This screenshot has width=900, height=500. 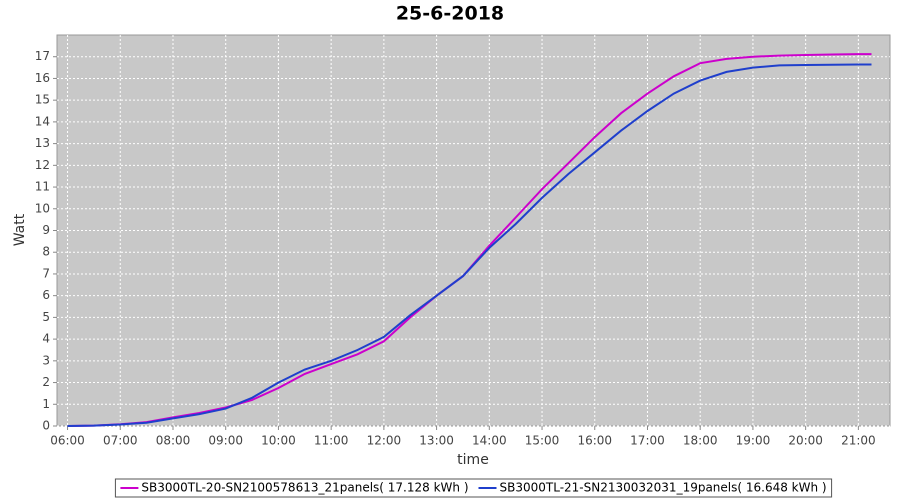 What do you see at coordinates (46, 404) in the screenshot?
I see `y-tick-label: 1` at bounding box center [46, 404].